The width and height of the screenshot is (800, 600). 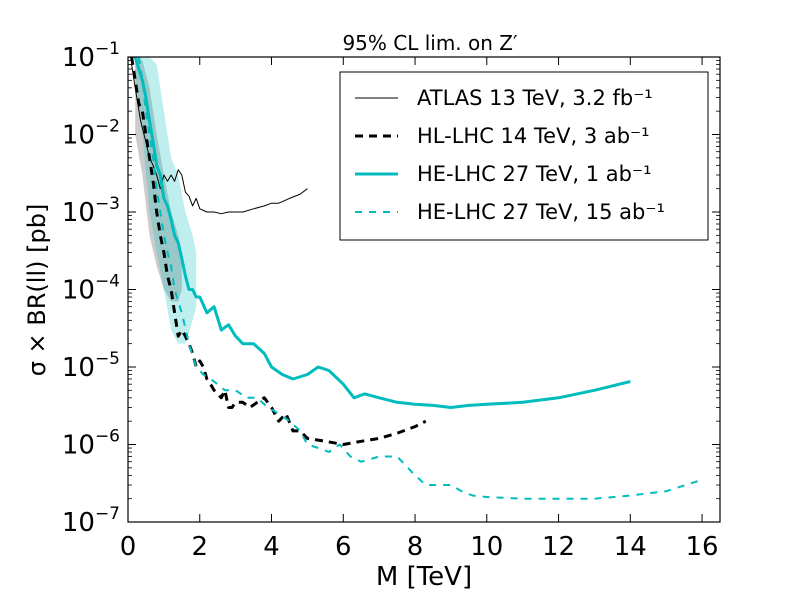 I want to click on y-axis-label: σ × BR(ll) [pb], so click(x=37, y=290).